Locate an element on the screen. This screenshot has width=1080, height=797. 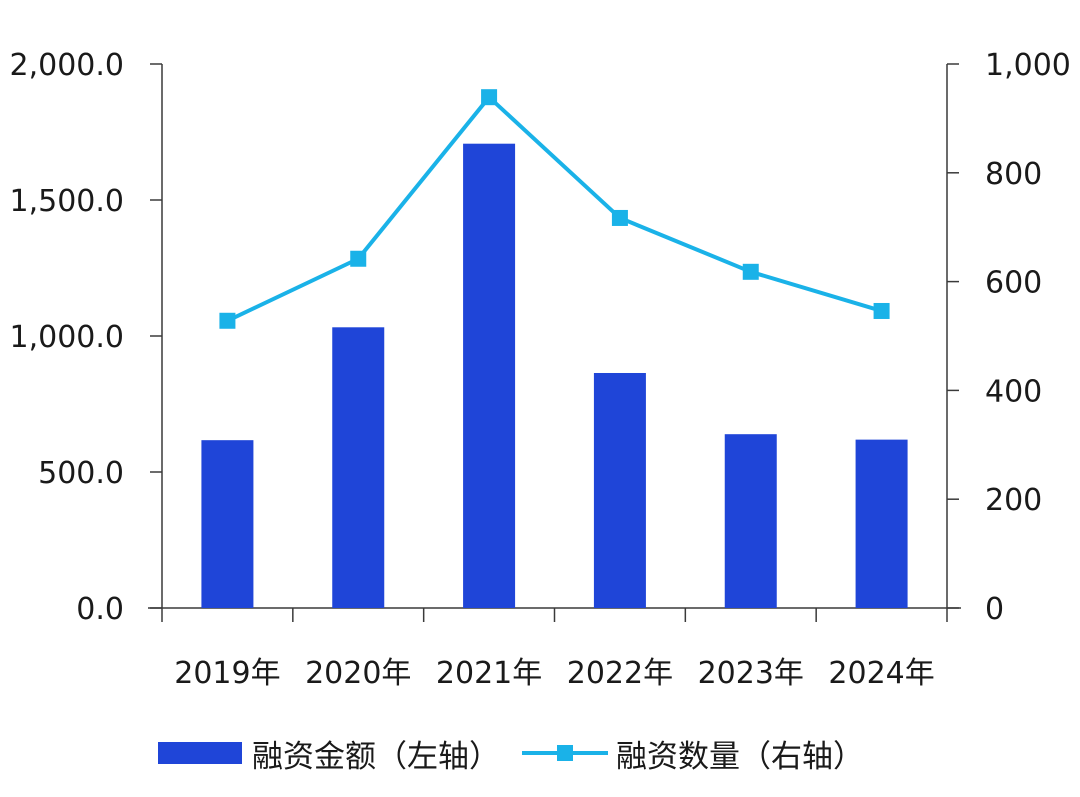
right-y-axis: 0 200 400 600 800 1,000 is located at coordinates (1008, 337).